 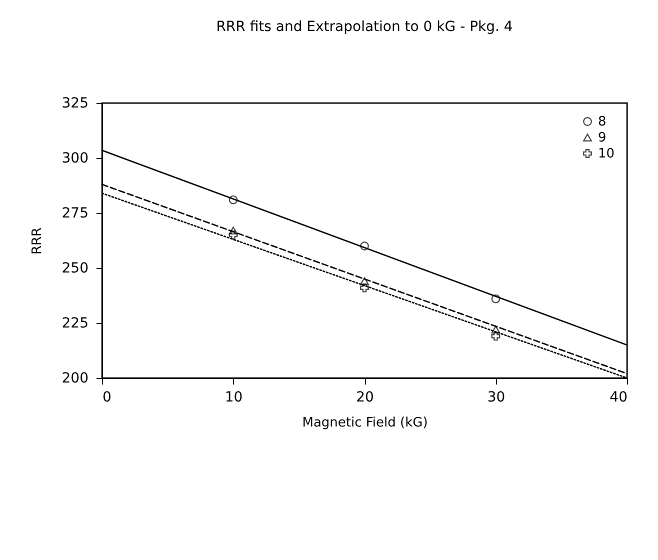 What do you see at coordinates (107, 398) in the screenshot?
I see `x-tick-label: 0` at bounding box center [107, 398].